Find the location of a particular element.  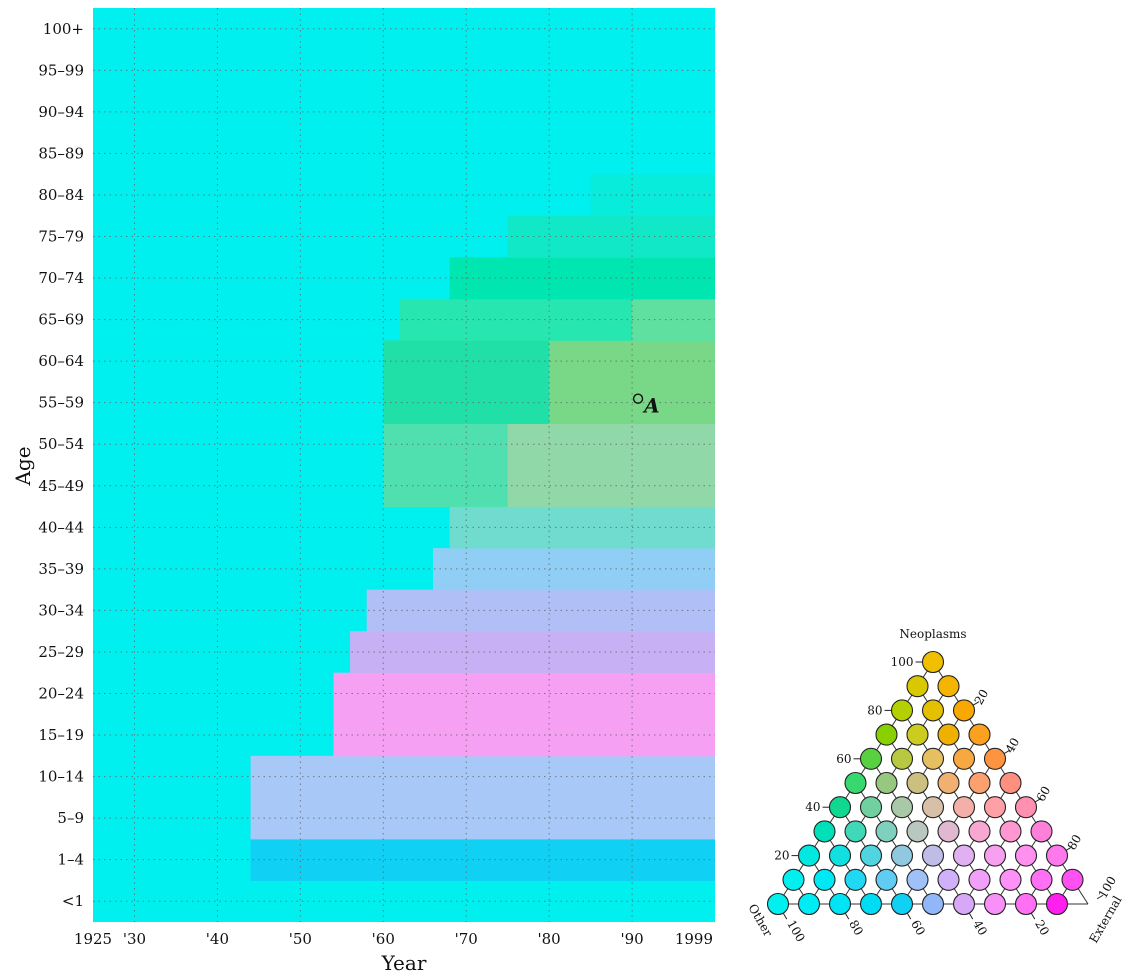

x-tick-label: '50 is located at coordinates (300, 939).